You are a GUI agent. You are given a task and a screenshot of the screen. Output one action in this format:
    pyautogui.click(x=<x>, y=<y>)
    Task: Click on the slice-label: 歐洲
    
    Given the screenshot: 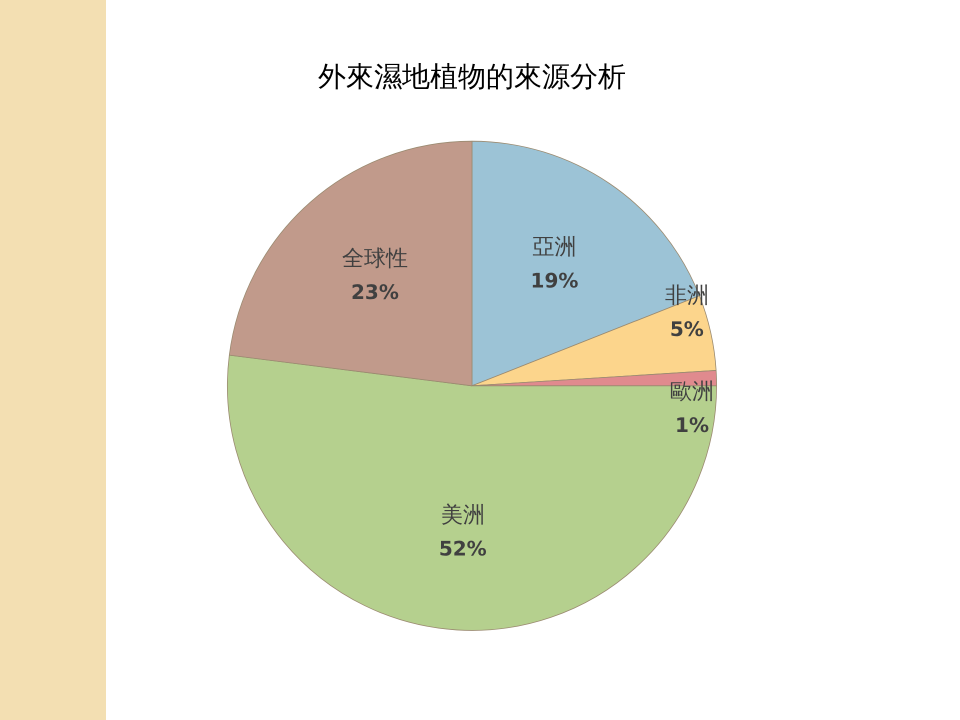 What is the action you would take?
    pyautogui.click(x=692, y=392)
    